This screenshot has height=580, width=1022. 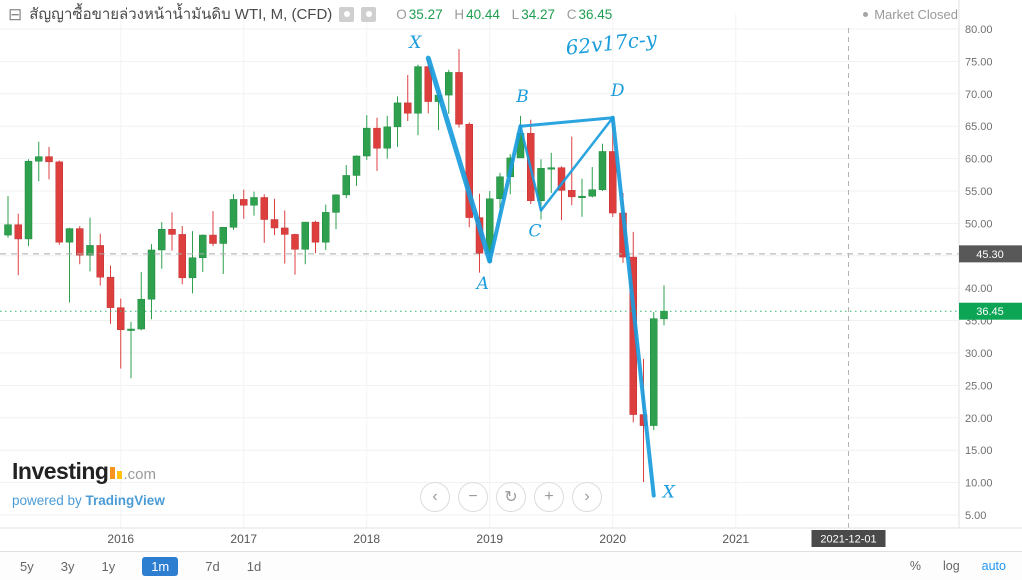 I want to click on svg-text: 2020, so click(x=612, y=539).